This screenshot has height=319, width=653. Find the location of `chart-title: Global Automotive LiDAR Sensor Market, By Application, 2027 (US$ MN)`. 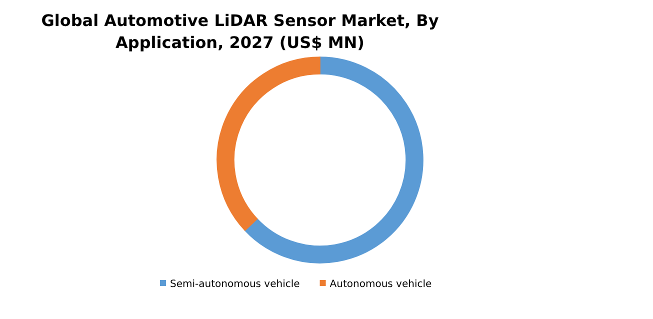

chart-title: Global Automotive LiDAR Sensor Market, By Application, 2027 (US$ MN) is located at coordinates (240, 31).